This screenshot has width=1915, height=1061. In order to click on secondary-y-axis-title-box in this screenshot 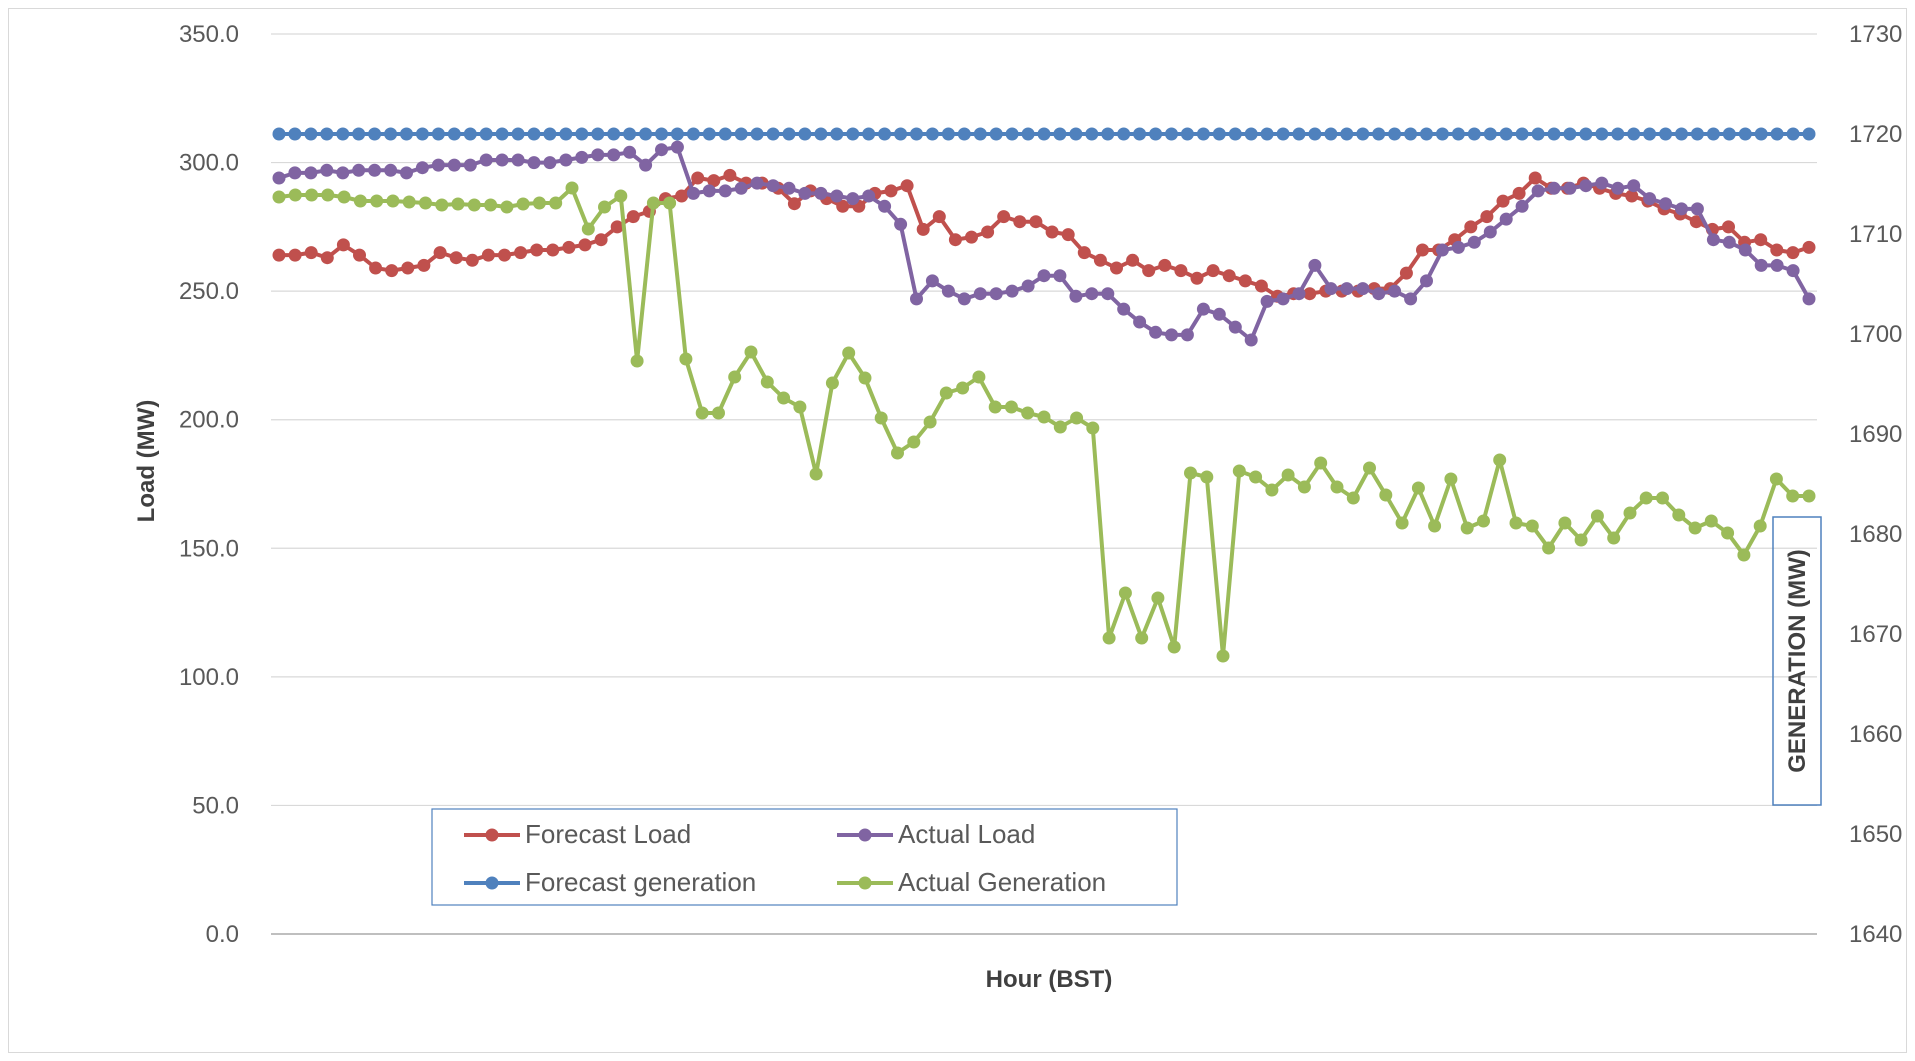, I will do `click(1797, 661)`.